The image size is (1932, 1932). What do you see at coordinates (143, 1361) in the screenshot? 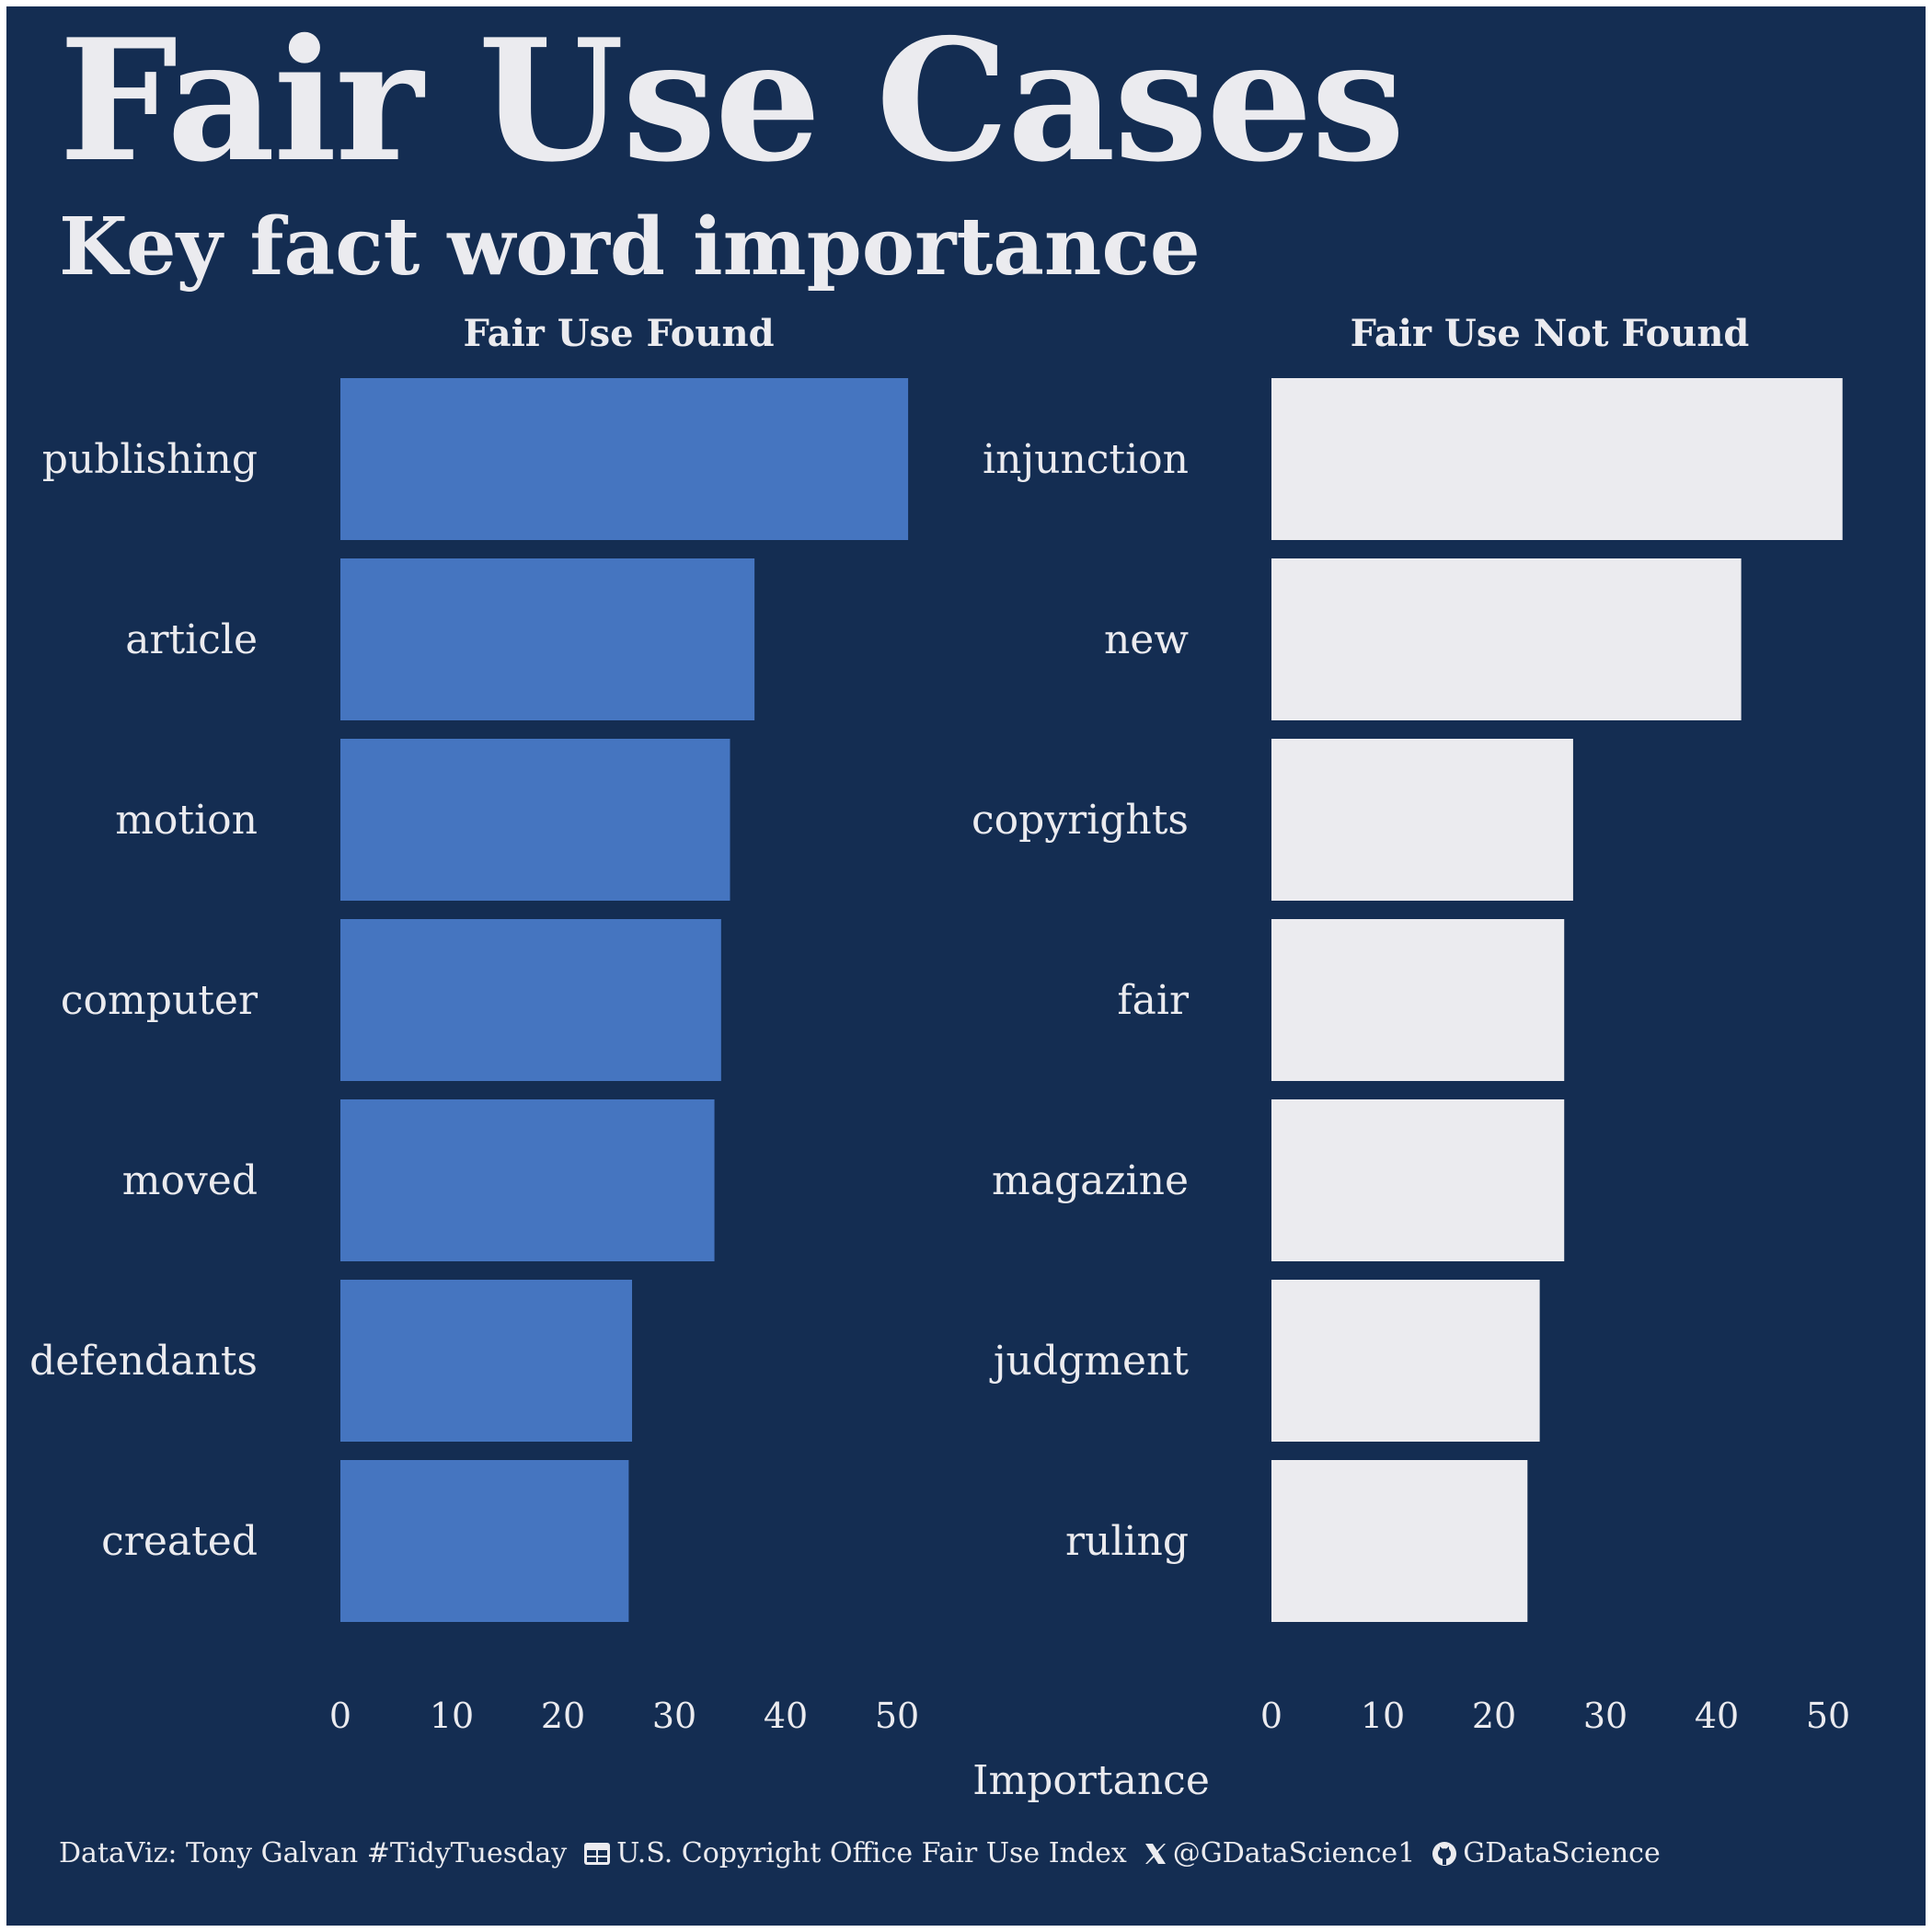
I see `category-label-defendants: defendants` at bounding box center [143, 1361].